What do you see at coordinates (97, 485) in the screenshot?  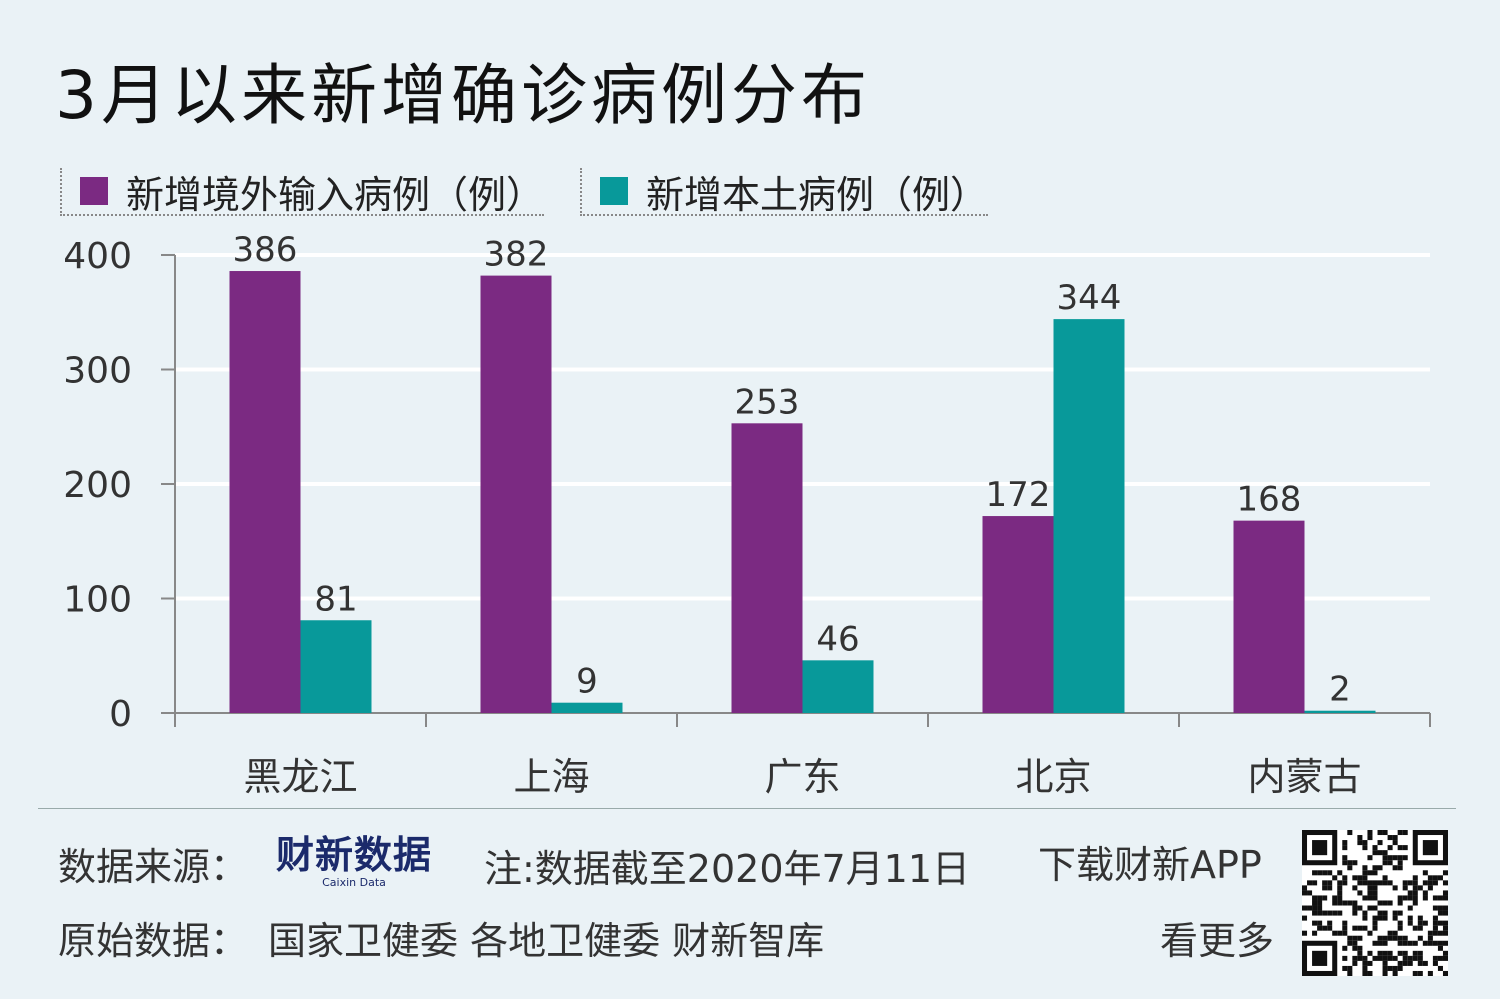 I see `y-tick-label: 200` at bounding box center [97, 485].